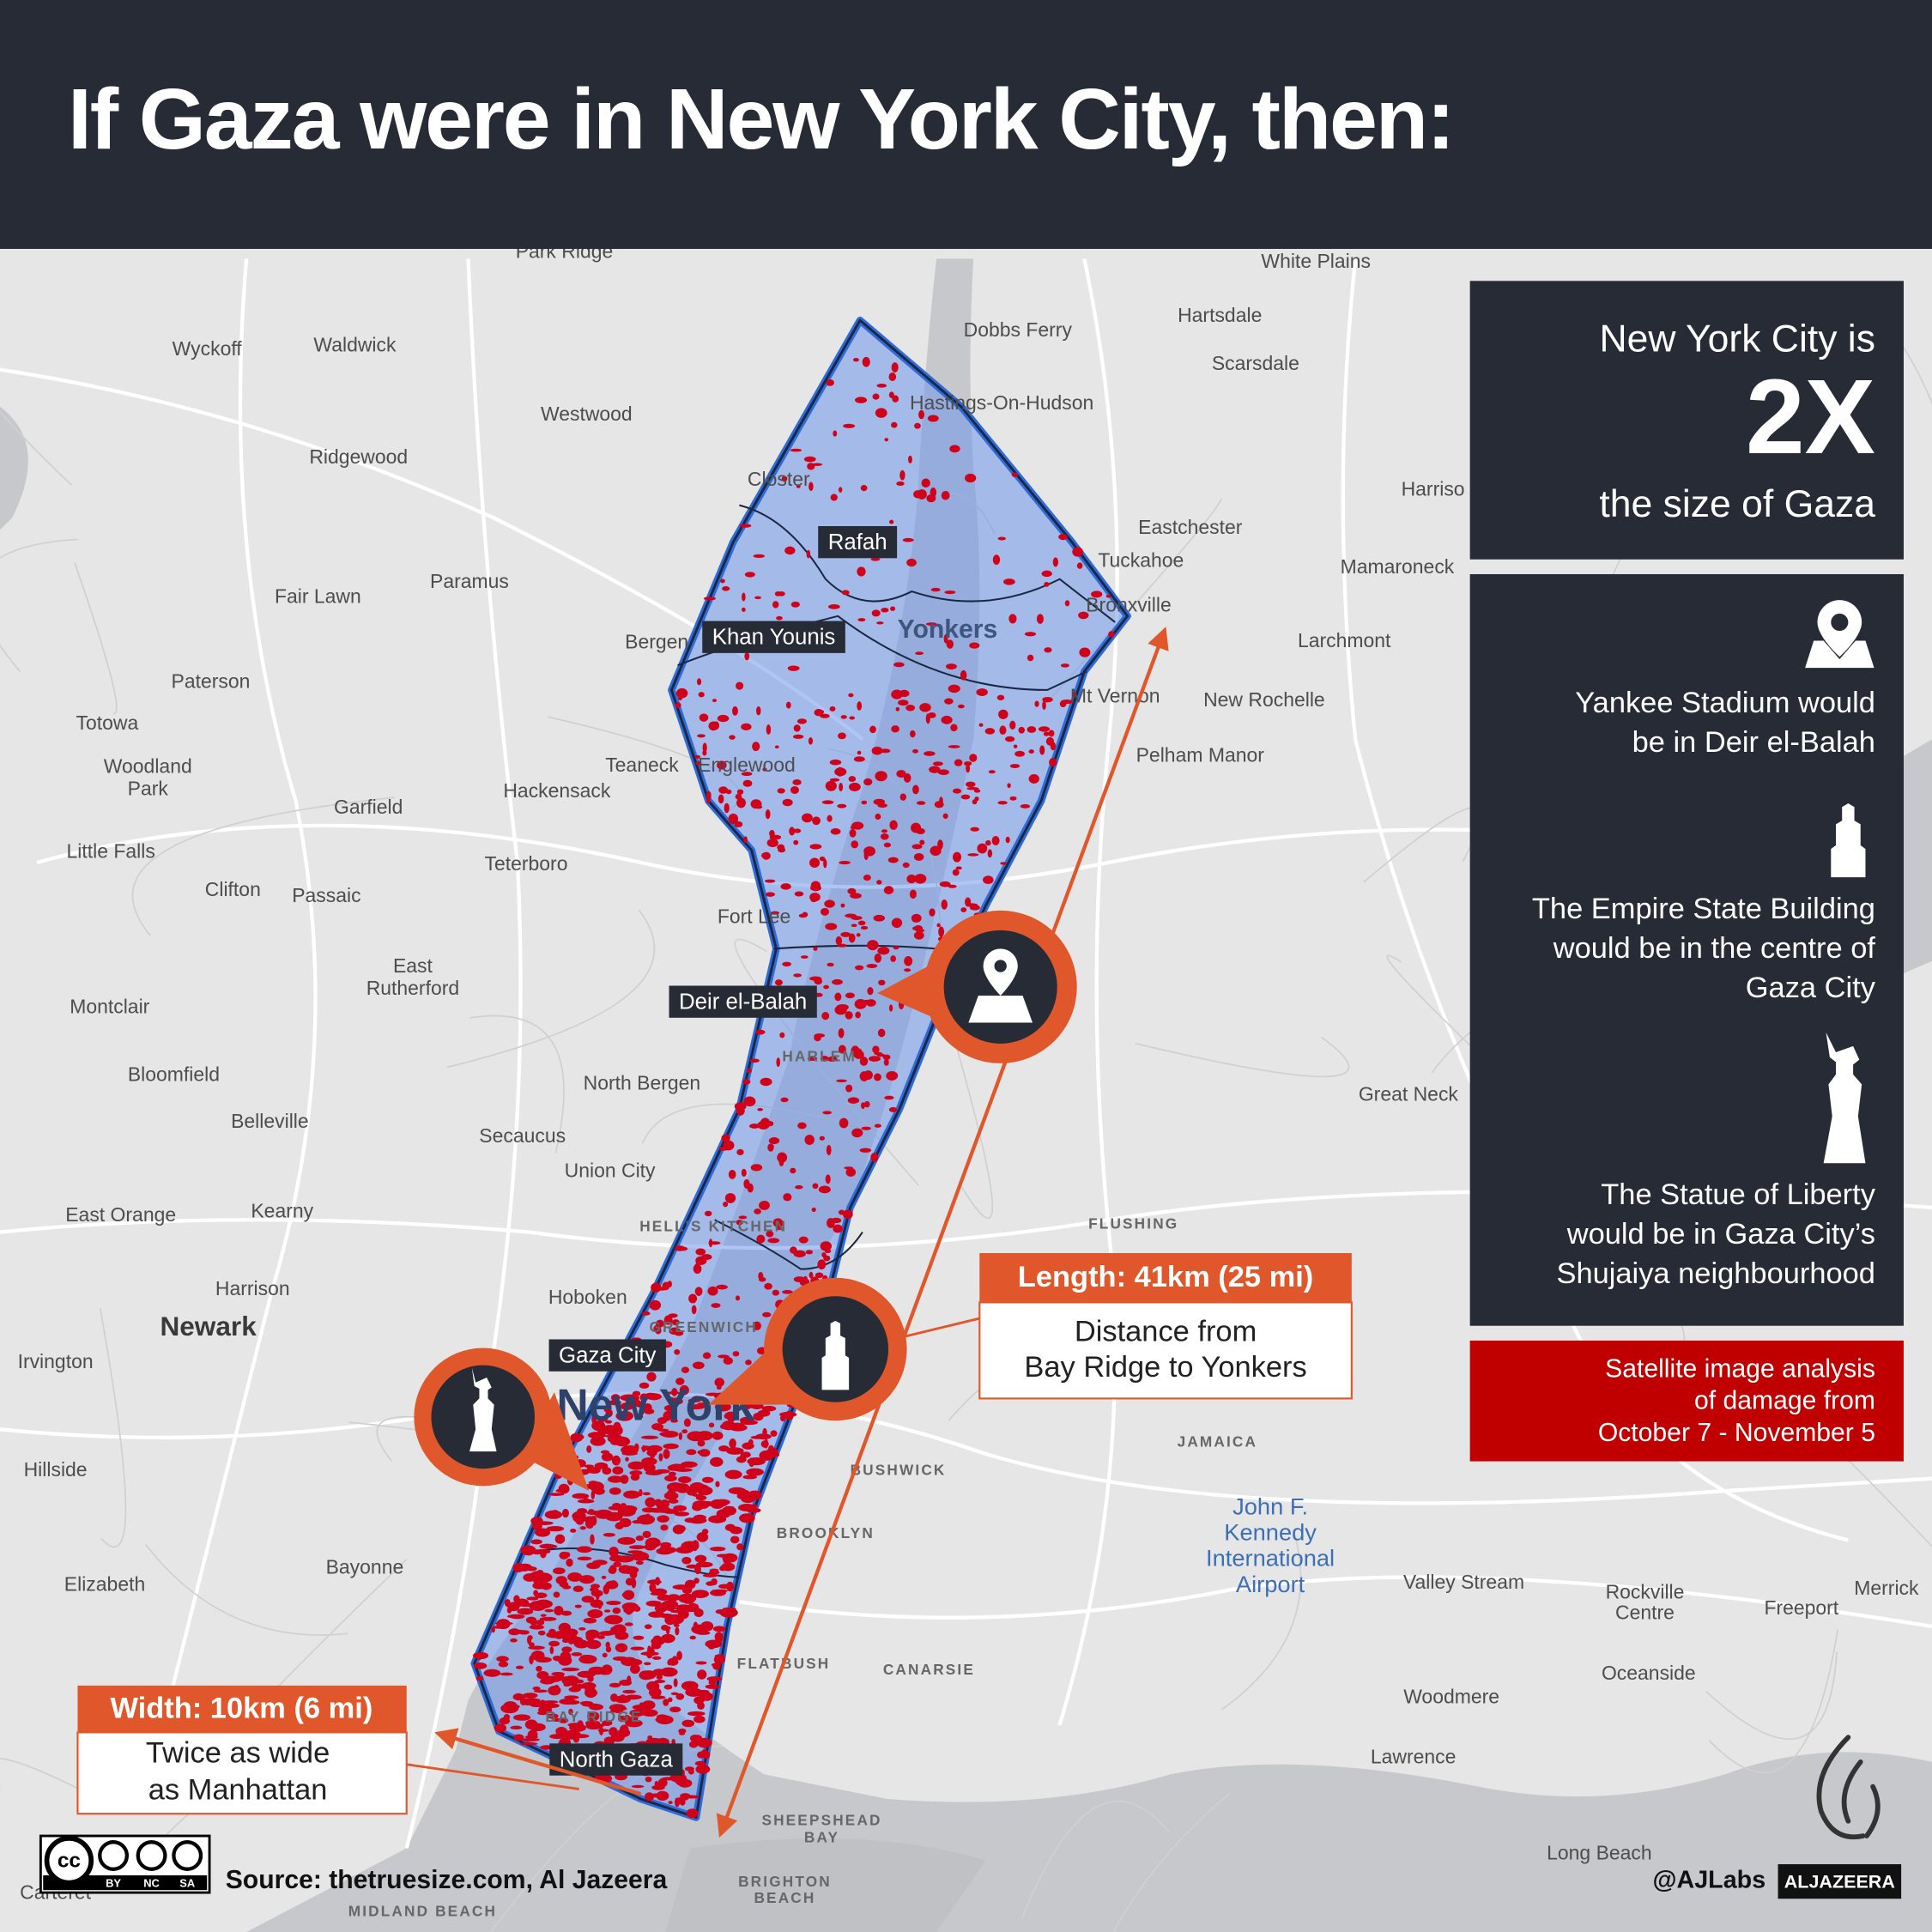 Image resolution: width=1932 pixels, height=1932 pixels. What do you see at coordinates (1645, 1613) in the screenshot?
I see `place-label: Centre` at bounding box center [1645, 1613].